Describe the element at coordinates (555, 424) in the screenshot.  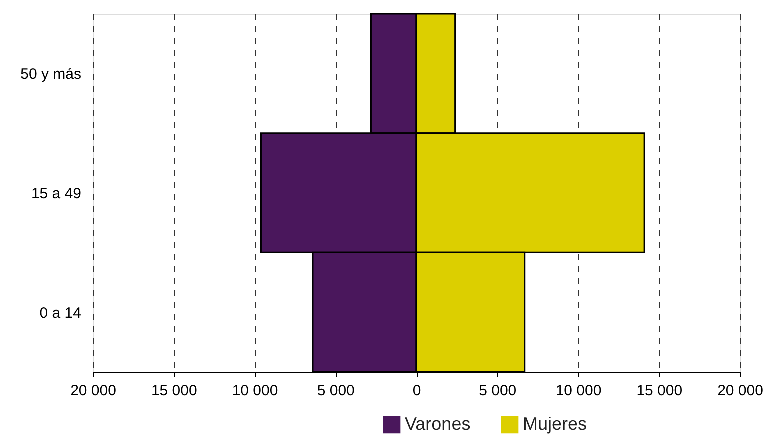
I see `legend-label: Mujeres` at that location.